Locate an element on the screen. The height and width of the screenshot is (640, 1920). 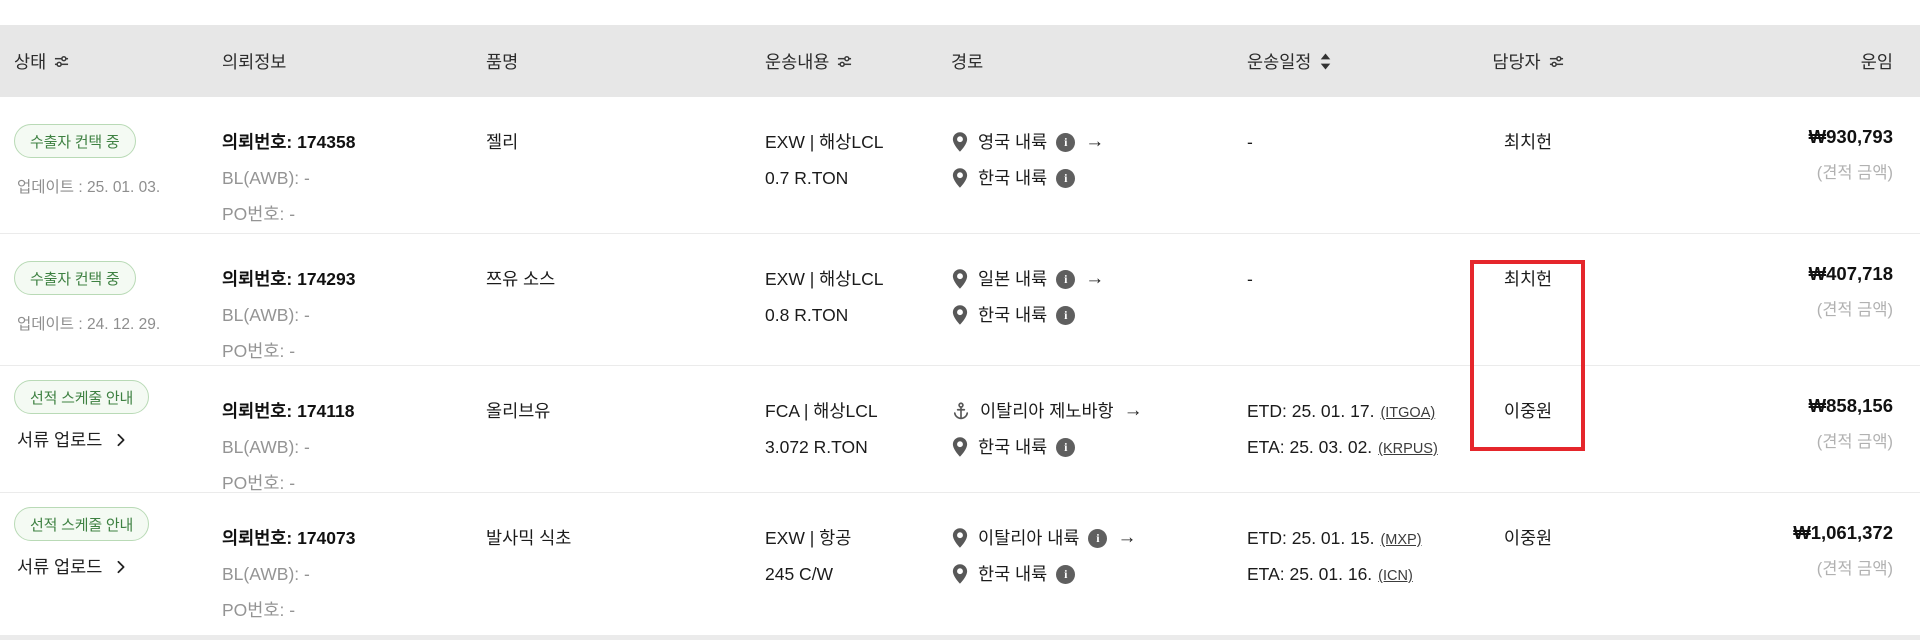
header-route: 경로 is located at coordinates (1099, 61).